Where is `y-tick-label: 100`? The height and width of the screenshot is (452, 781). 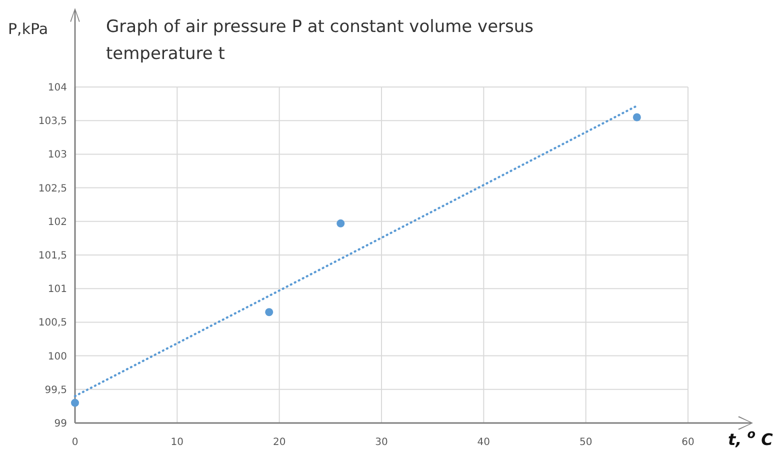
y-tick-label: 100 is located at coordinates (57, 356).